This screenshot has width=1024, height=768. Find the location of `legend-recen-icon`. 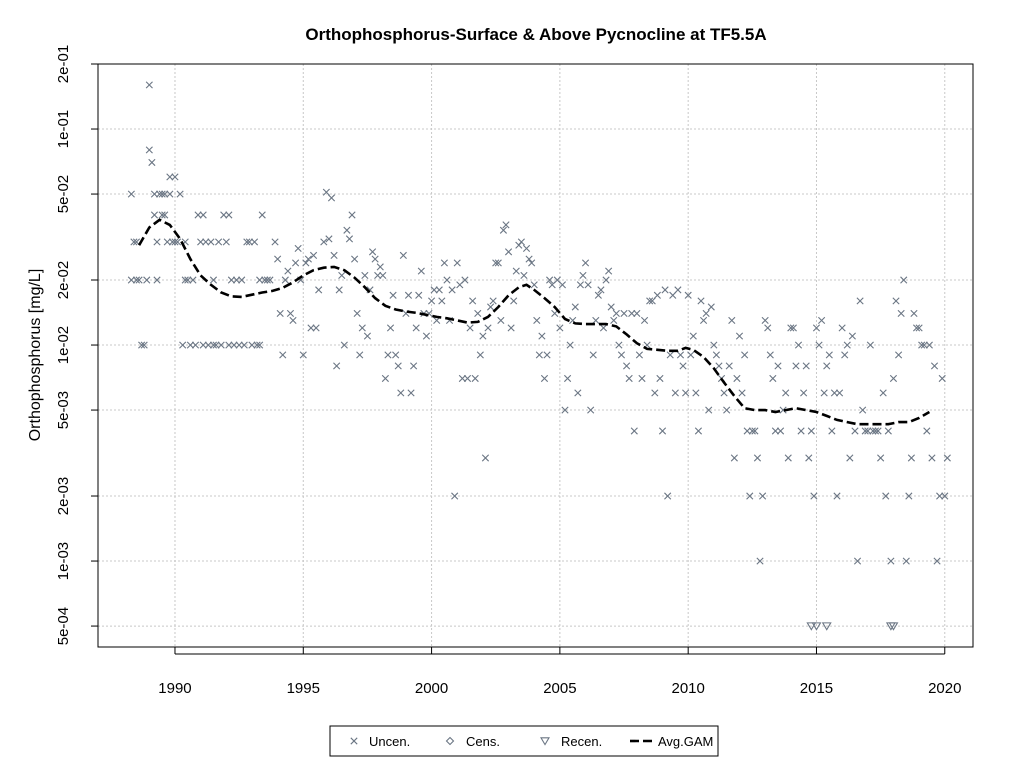

legend-recen-icon is located at coordinates (545, 741).